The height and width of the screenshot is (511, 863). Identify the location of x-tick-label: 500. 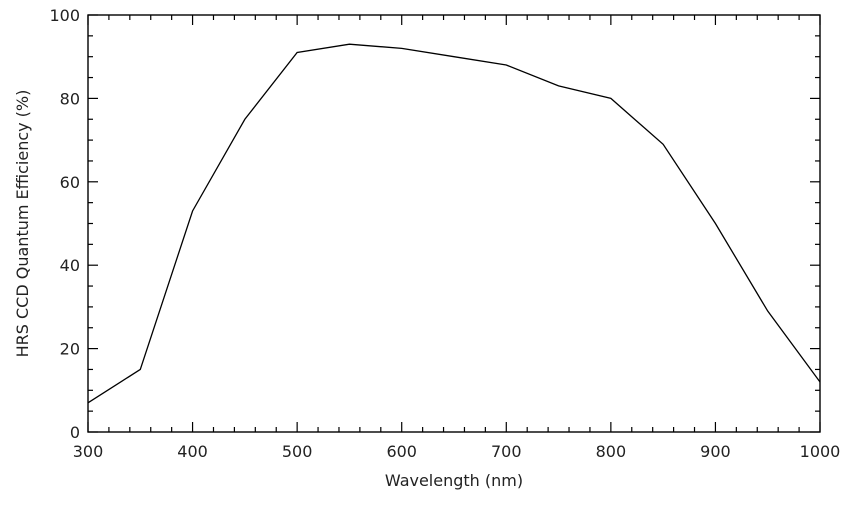
(297, 451).